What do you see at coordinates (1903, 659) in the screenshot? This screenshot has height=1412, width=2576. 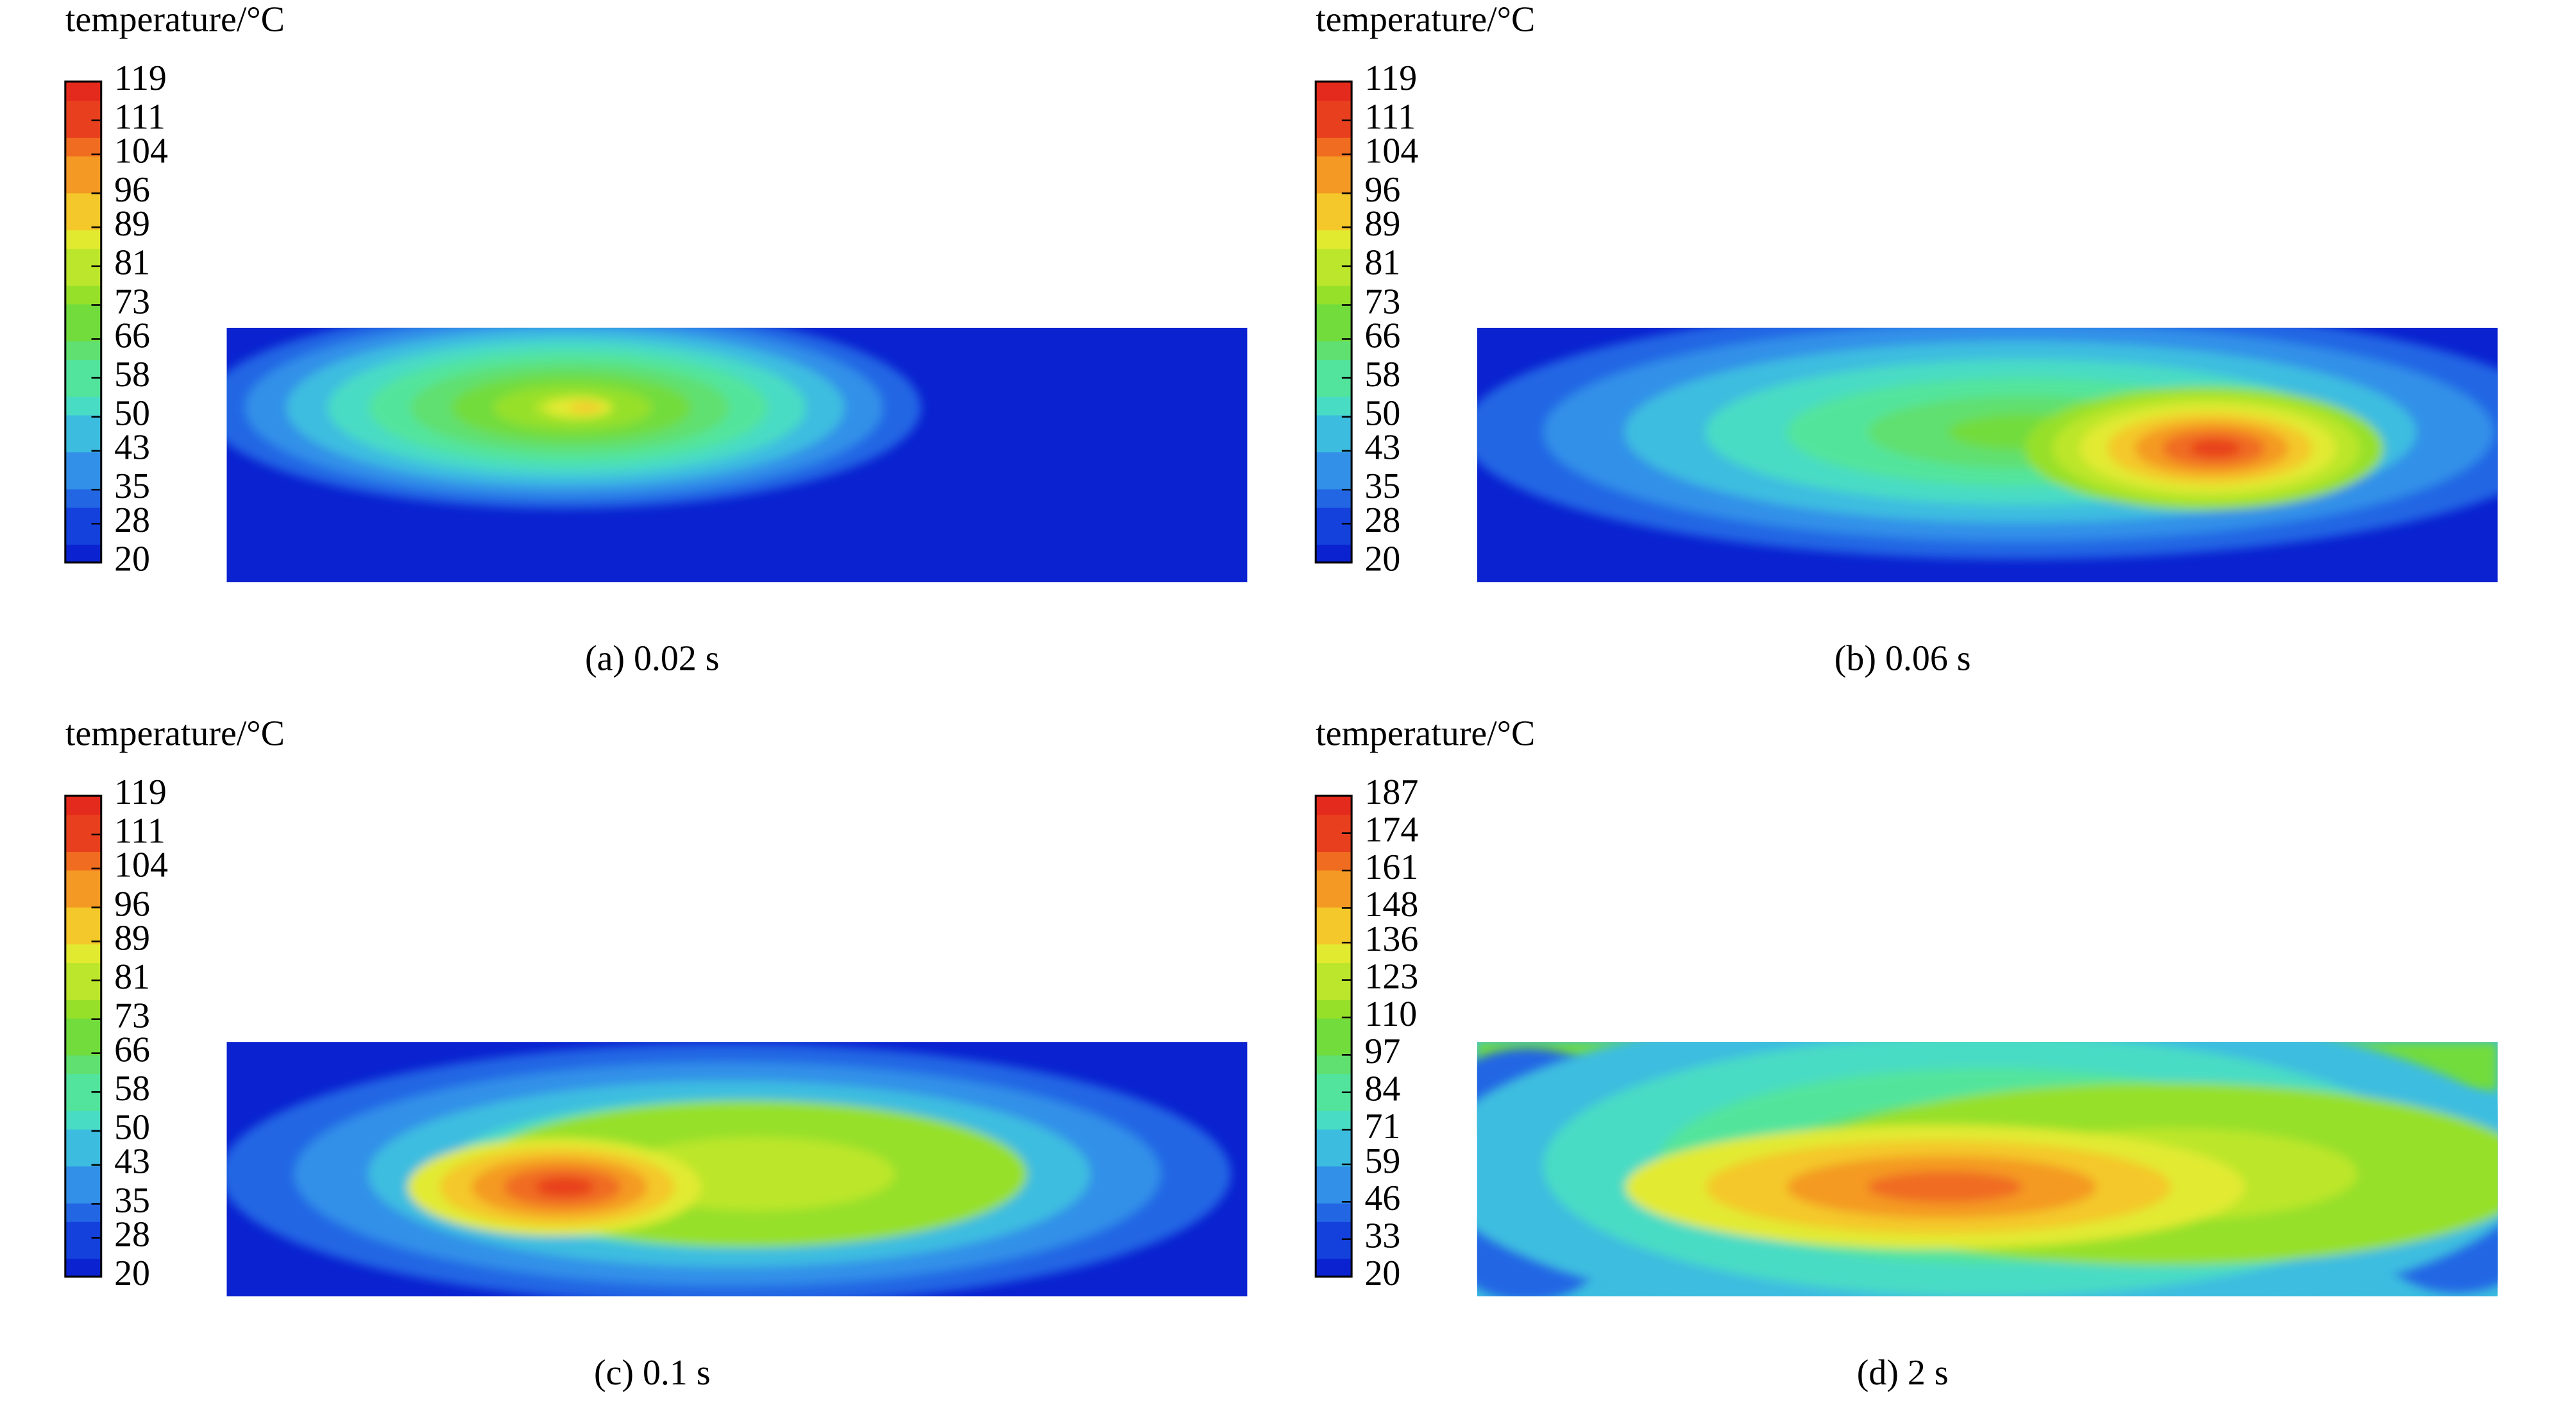 I see `caption: (b) 0.06 s` at bounding box center [1903, 659].